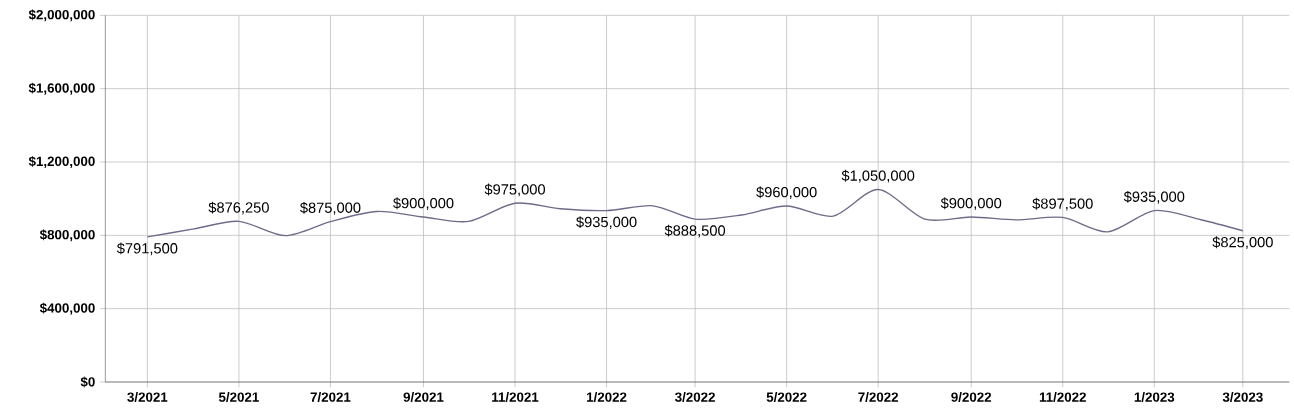  I want to click on data-label: $875,000, so click(330, 208).